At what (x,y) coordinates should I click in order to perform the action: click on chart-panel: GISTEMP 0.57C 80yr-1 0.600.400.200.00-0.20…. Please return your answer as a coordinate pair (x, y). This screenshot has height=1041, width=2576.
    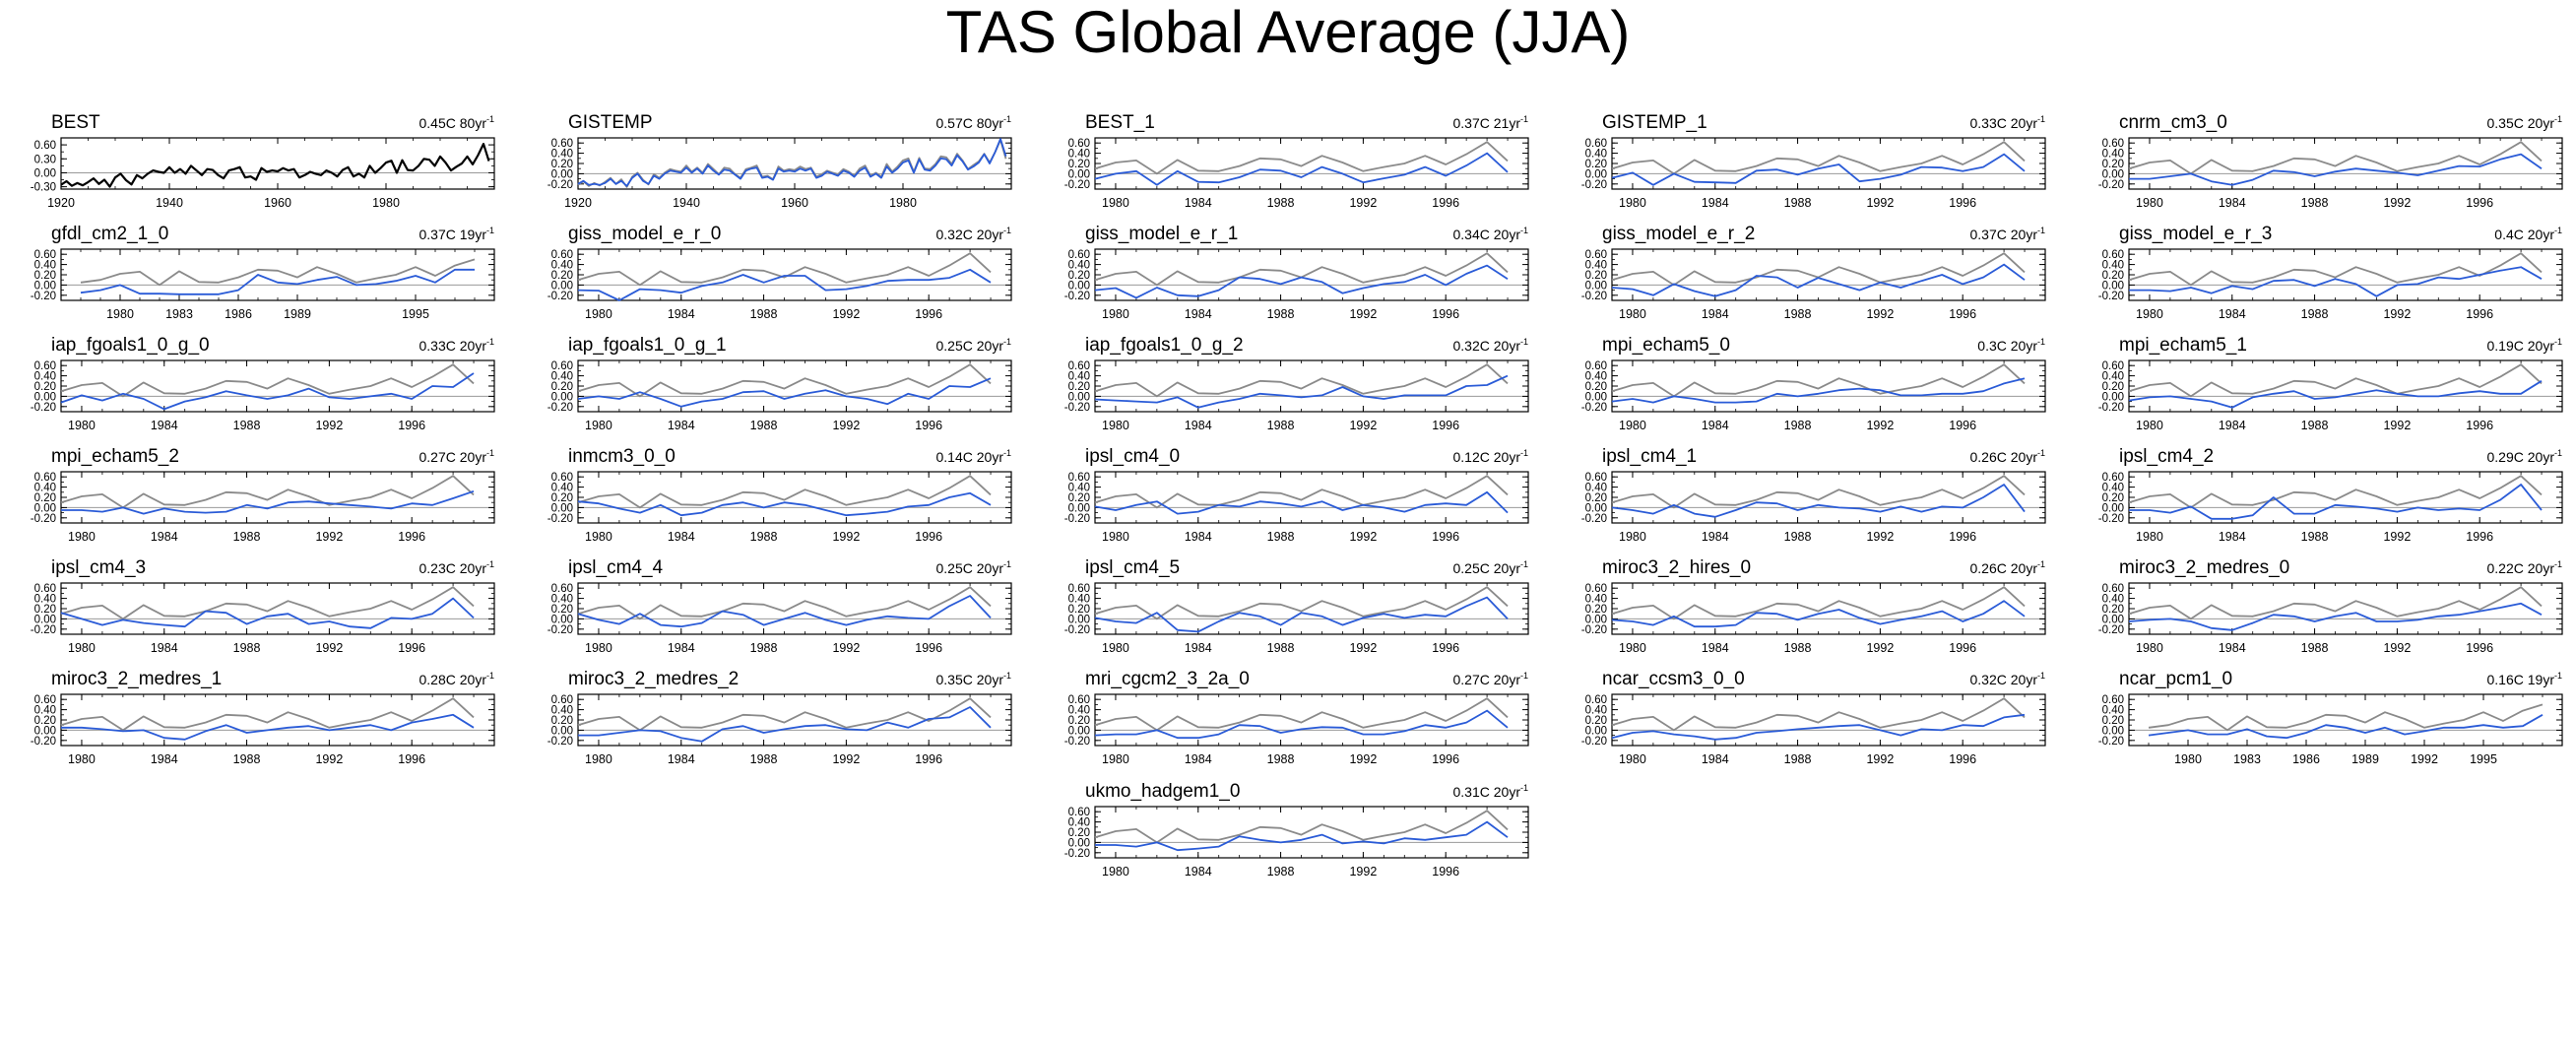
    Looking at the image, I should click on (779, 161).